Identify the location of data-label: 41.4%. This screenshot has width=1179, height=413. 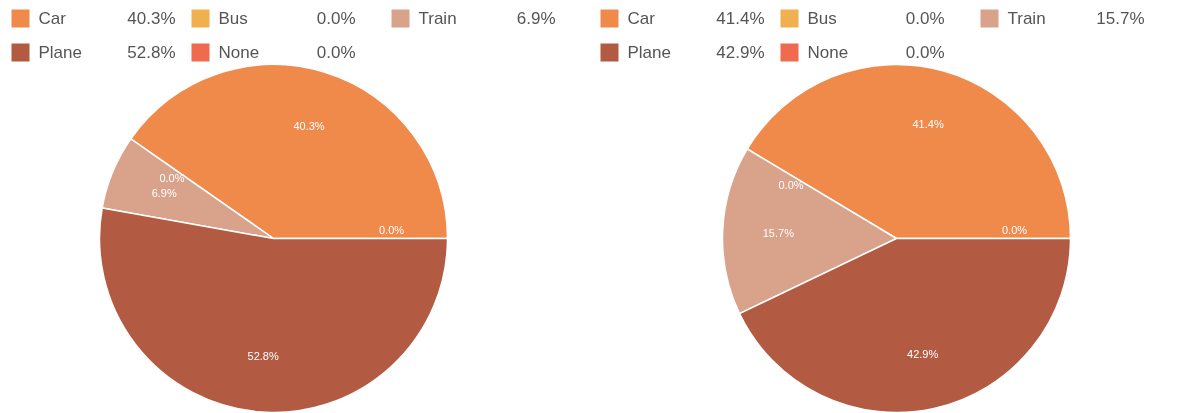
(928, 124).